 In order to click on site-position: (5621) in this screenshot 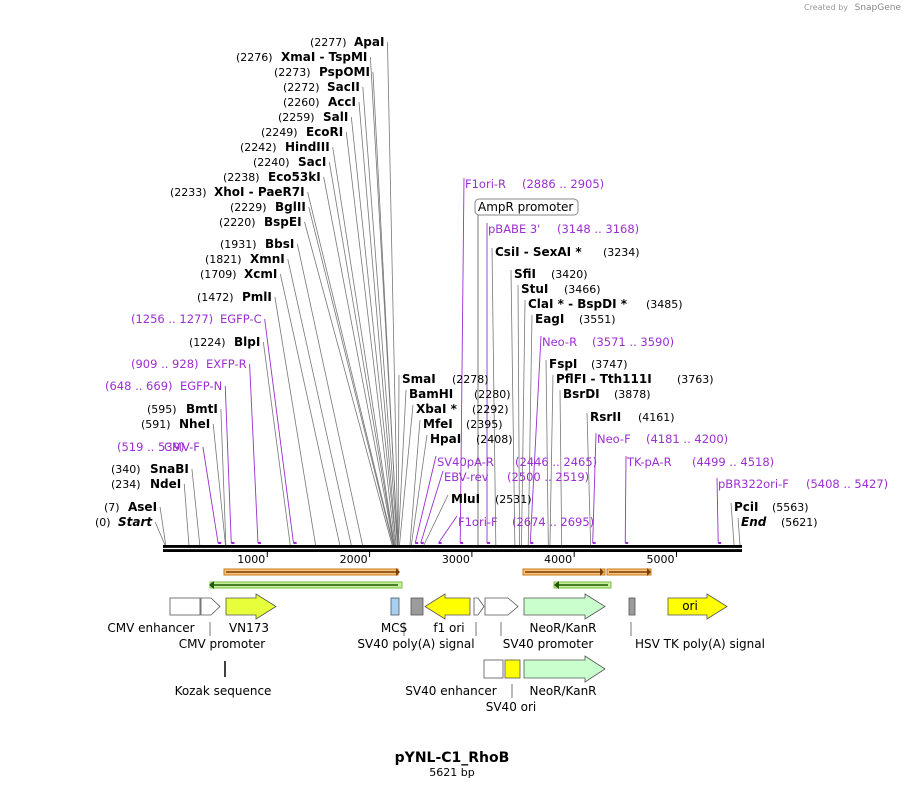, I will do `click(799, 522)`.